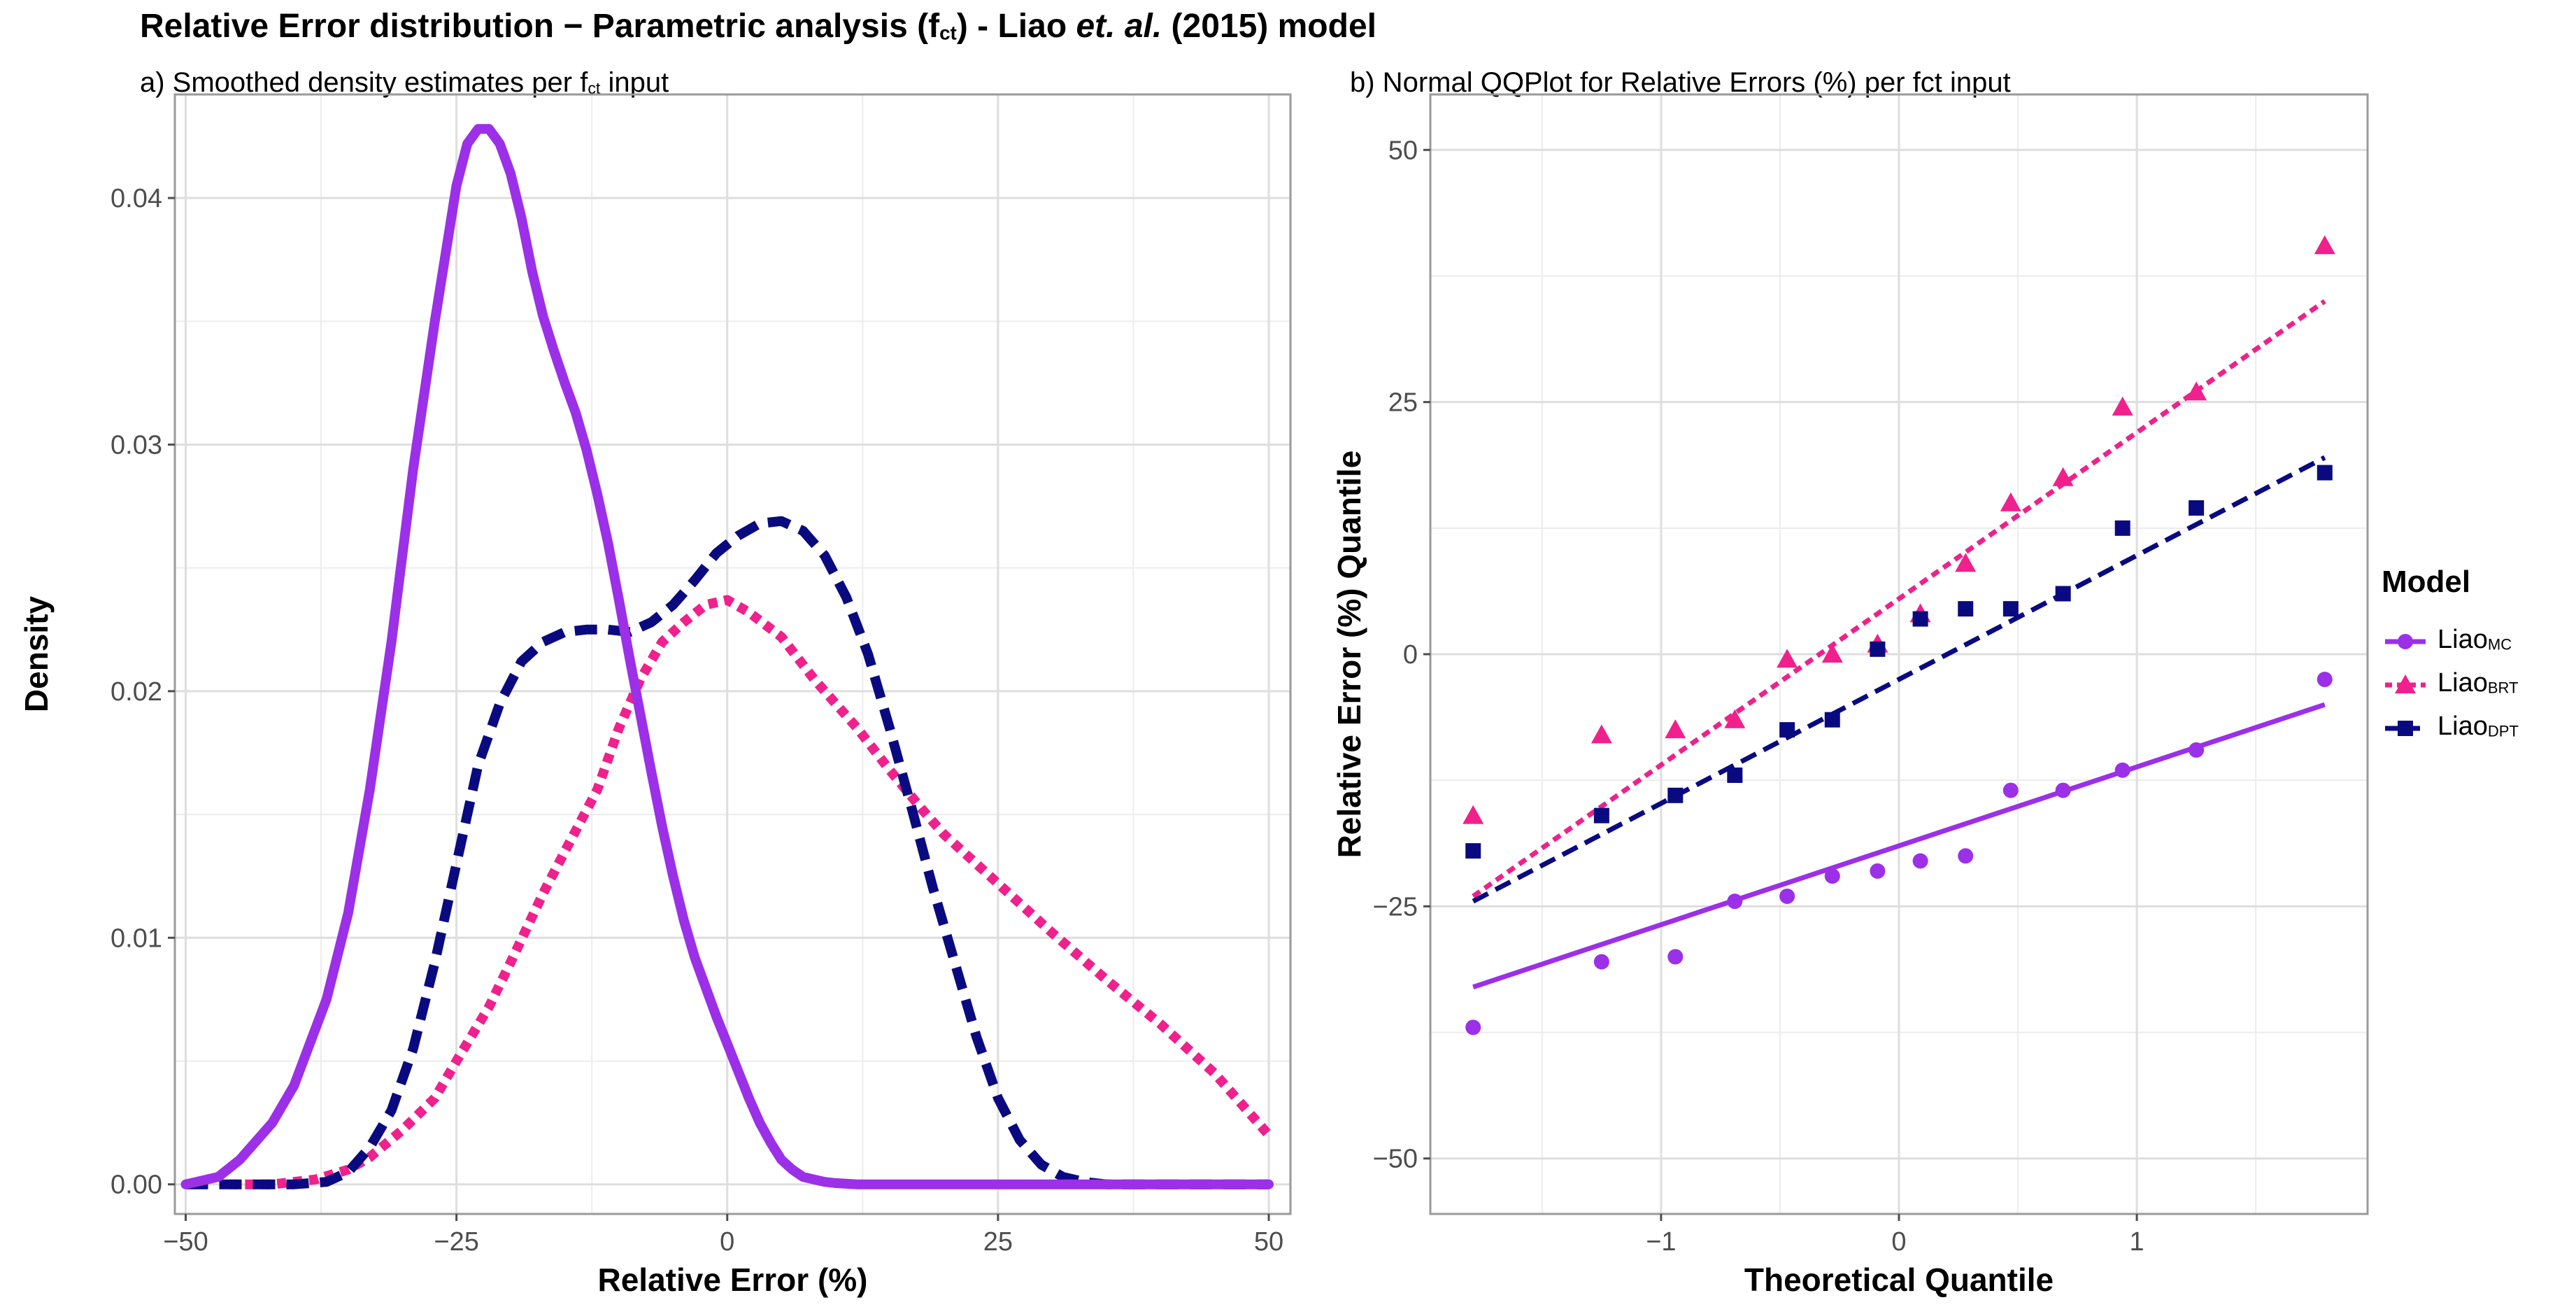  I want to click on qq-y-tick-label: −25, so click(1395, 906).